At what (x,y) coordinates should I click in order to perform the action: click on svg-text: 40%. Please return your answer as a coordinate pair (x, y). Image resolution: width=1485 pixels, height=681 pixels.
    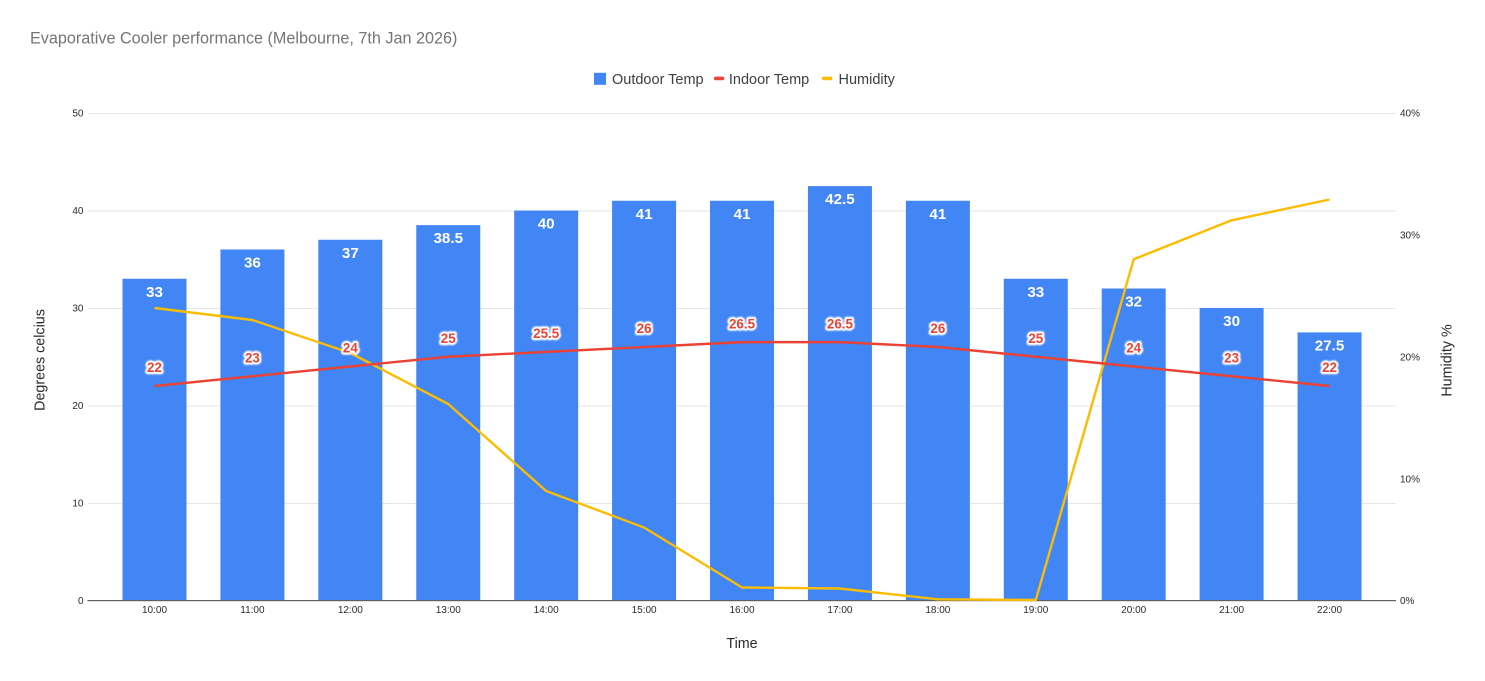
    Looking at the image, I should click on (1410, 114).